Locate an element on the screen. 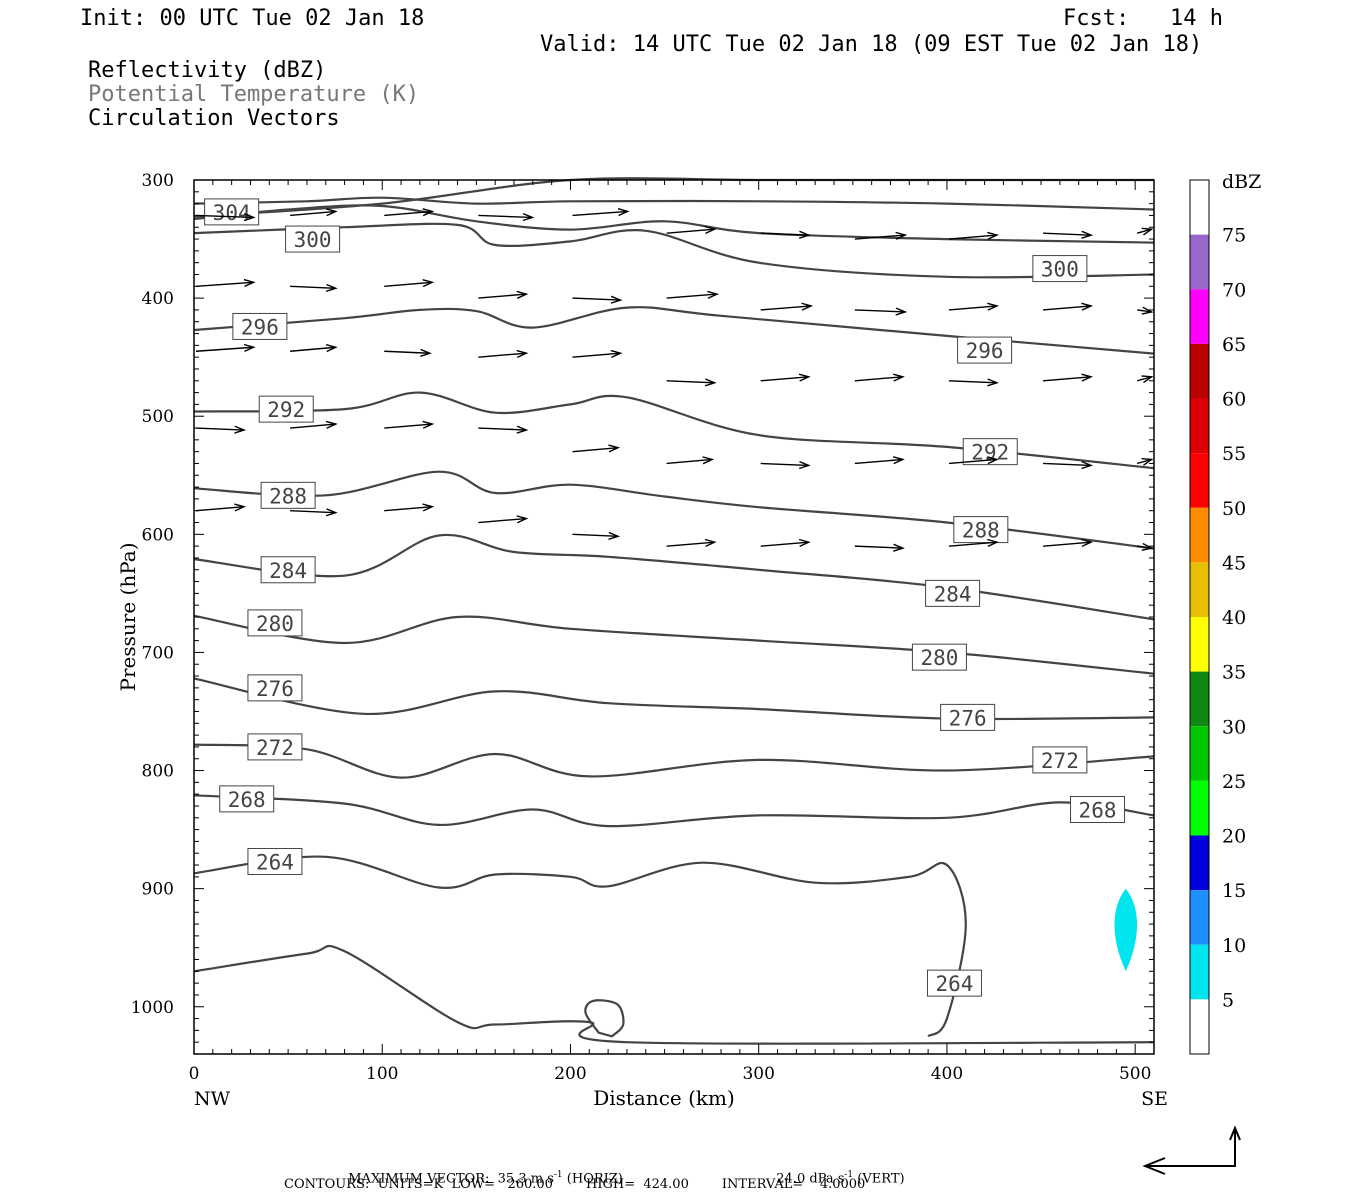 The height and width of the screenshot is (1200, 1350). theta-label-1: 300 is located at coordinates (1060, 270).